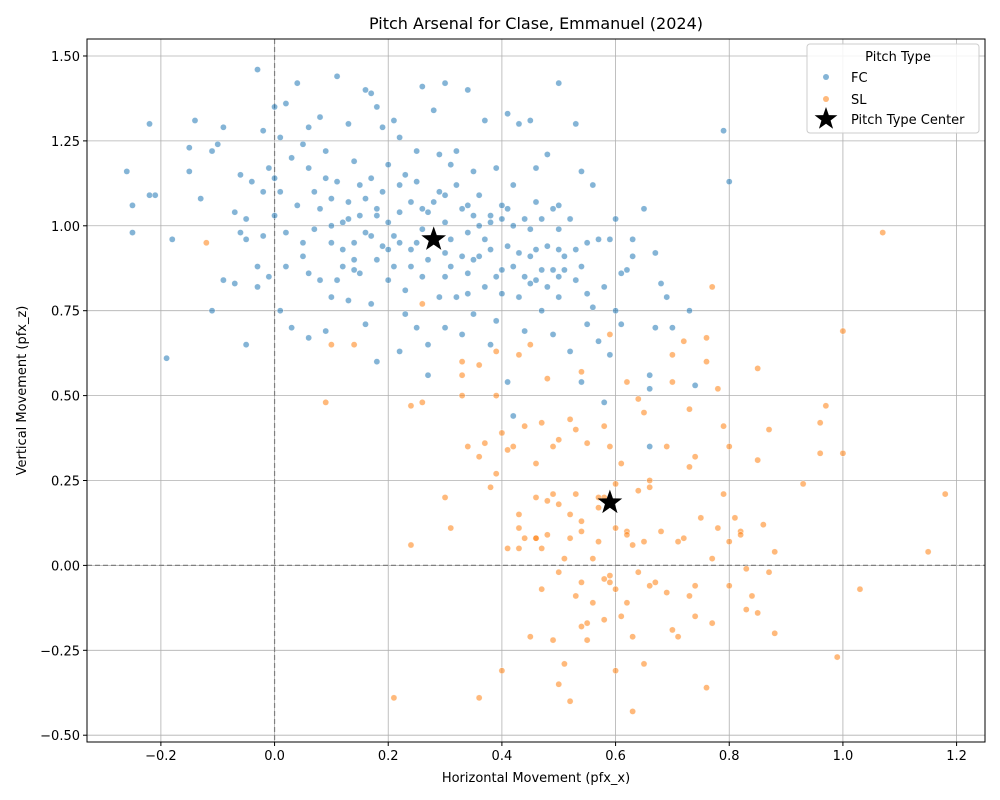  What do you see at coordinates (65, 312) in the screenshot?
I see `y-tick-label: 0.75` at bounding box center [65, 312].